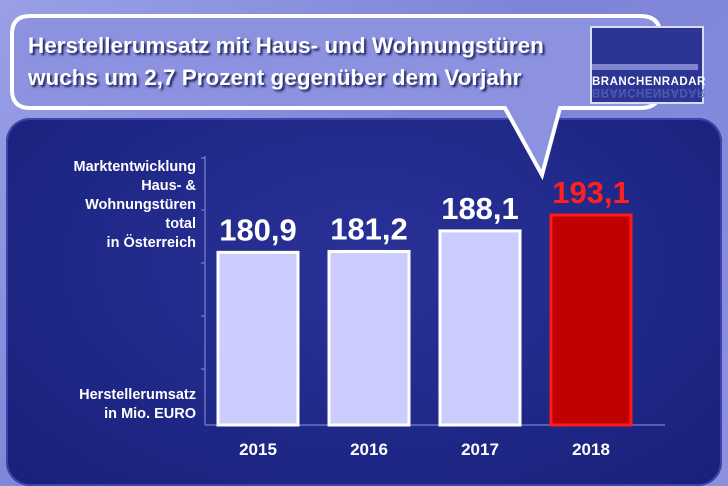 The height and width of the screenshot is (486, 728). What do you see at coordinates (369, 228) in the screenshot?
I see `data-label: 181,2` at bounding box center [369, 228].